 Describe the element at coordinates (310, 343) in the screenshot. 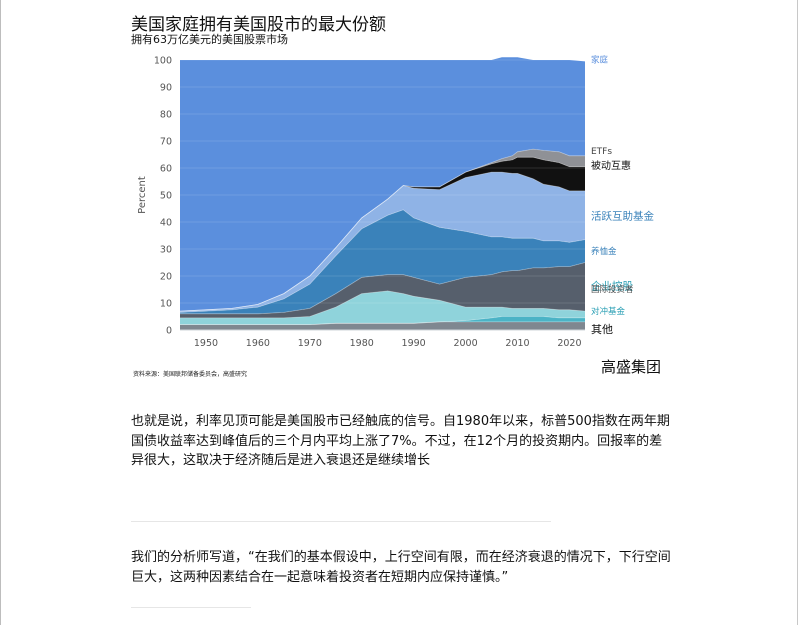

I see `x-tick-label: 1970` at that location.